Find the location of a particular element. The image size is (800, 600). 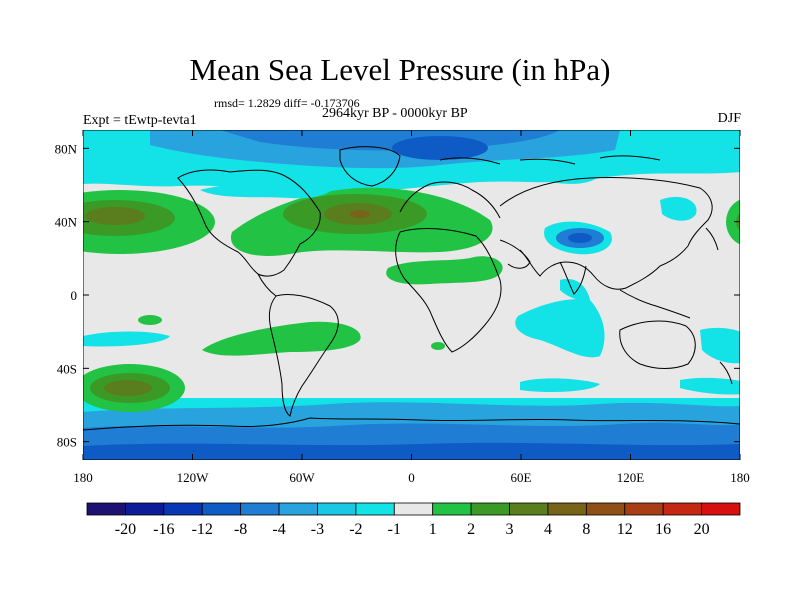

coast-india is located at coordinates (573, 278).